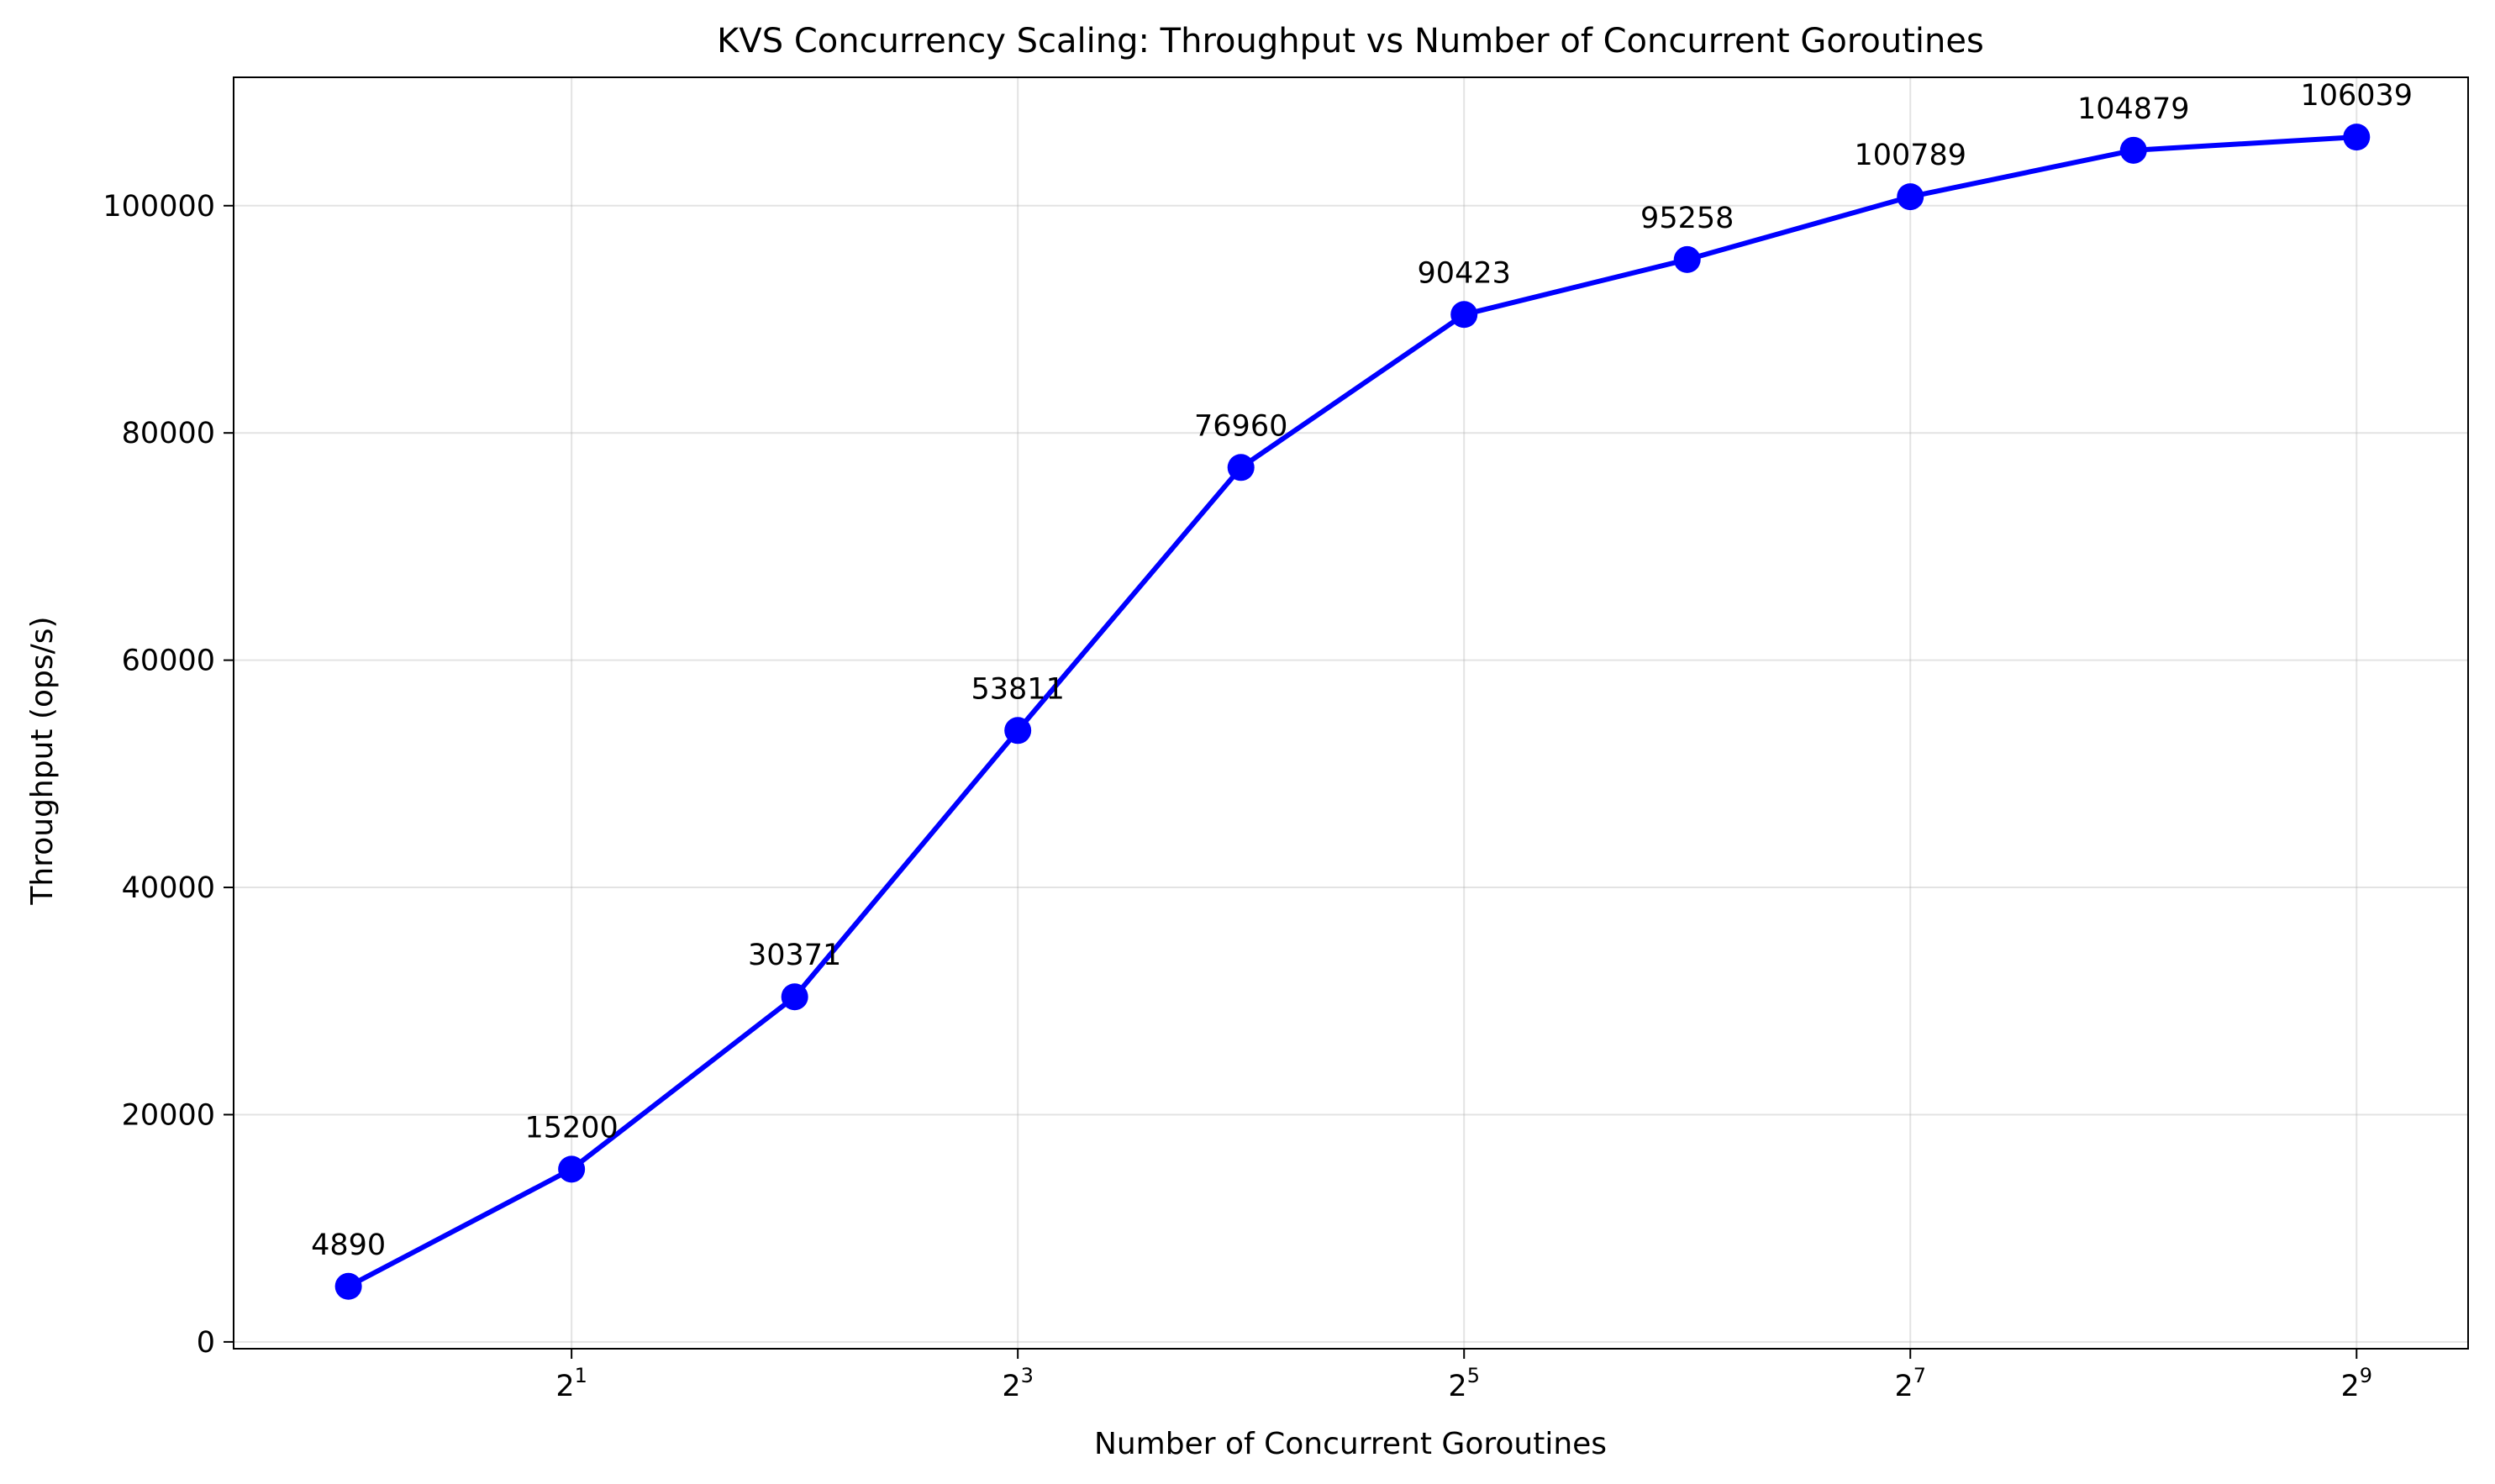 This screenshot has height=1484, width=2495. What do you see at coordinates (1018, 1383) in the screenshot?
I see `x-tick-label: 23` at bounding box center [1018, 1383].